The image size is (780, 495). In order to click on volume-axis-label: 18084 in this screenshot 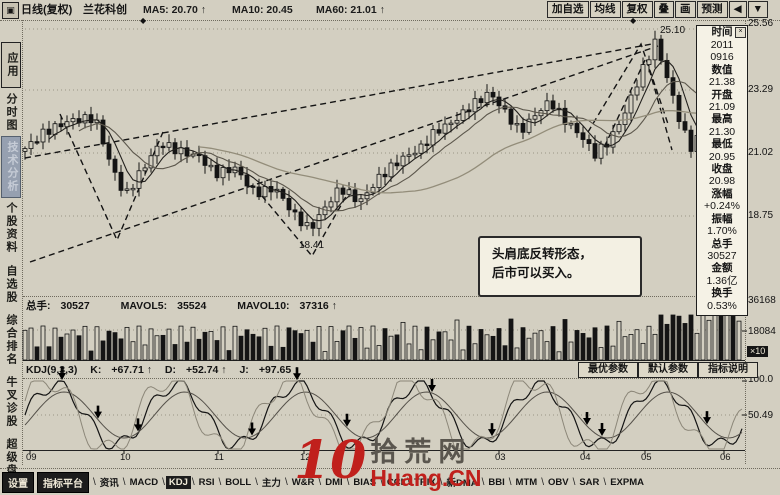, I will do `click(762, 331)`.